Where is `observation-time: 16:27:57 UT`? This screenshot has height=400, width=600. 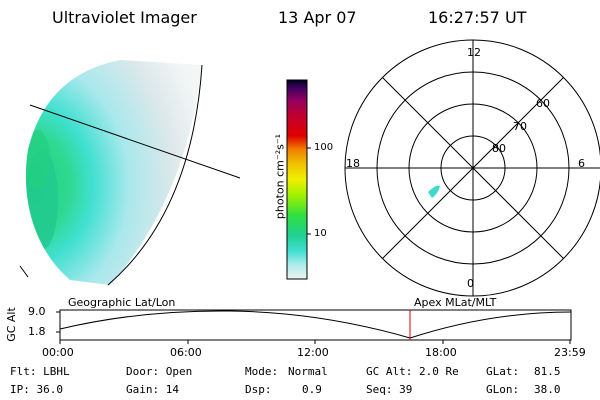 observation-time: 16:27:57 UT is located at coordinates (477, 17).